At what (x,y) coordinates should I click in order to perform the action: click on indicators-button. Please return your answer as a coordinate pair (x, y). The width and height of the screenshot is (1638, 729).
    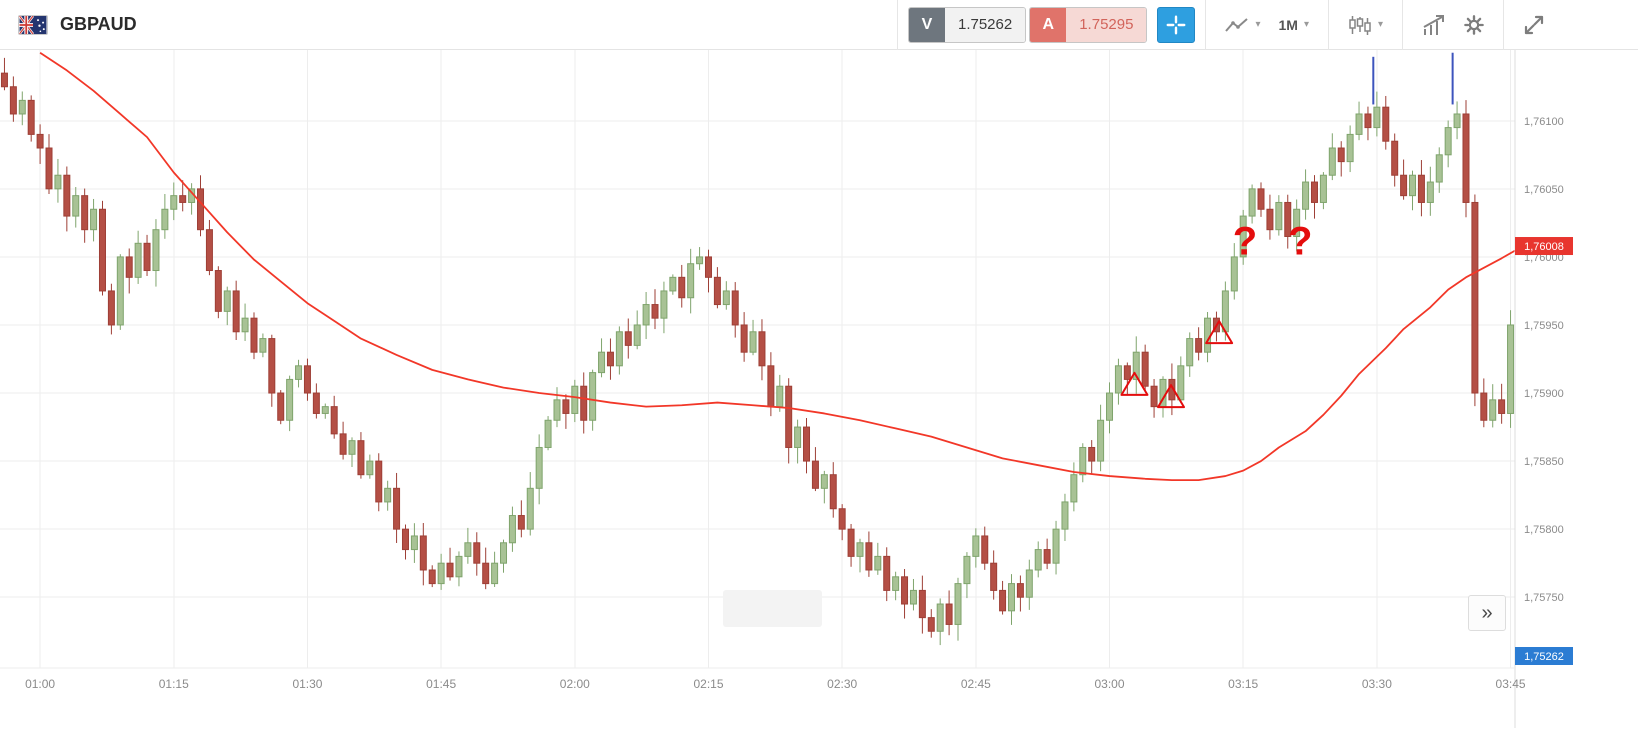
    Looking at the image, I should click on (1434, 25).